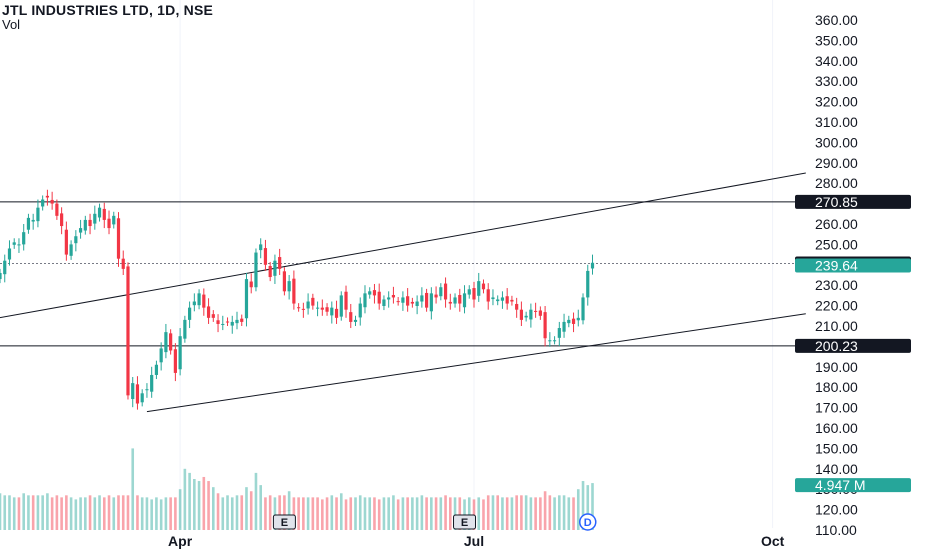 The height and width of the screenshot is (550, 932). I want to click on y-tick-label: 330.00, so click(836, 81).